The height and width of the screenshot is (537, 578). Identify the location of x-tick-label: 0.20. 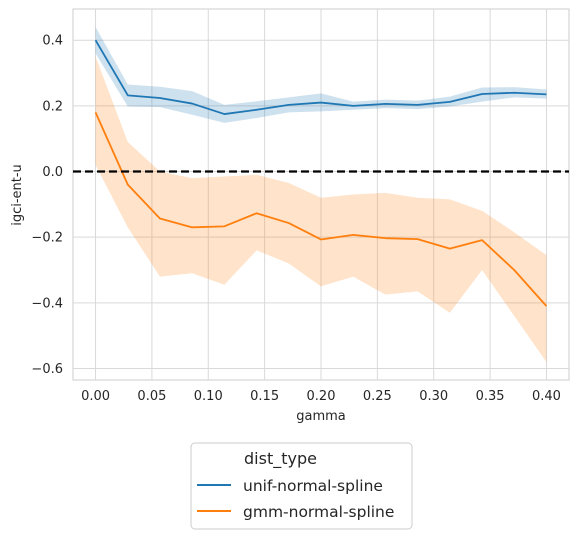
(321, 396).